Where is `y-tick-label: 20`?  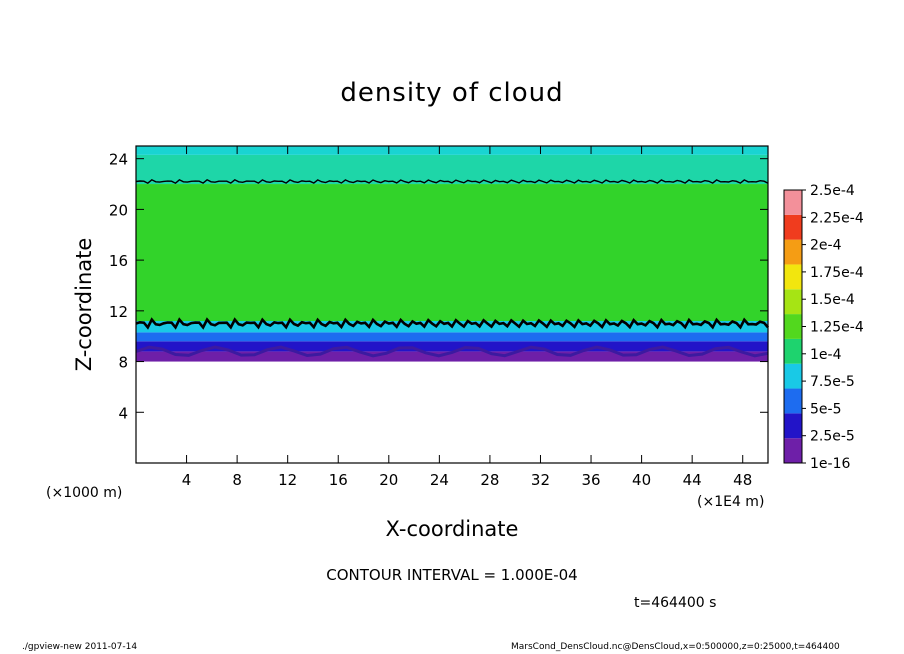 y-tick-label: 20 is located at coordinates (118, 210).